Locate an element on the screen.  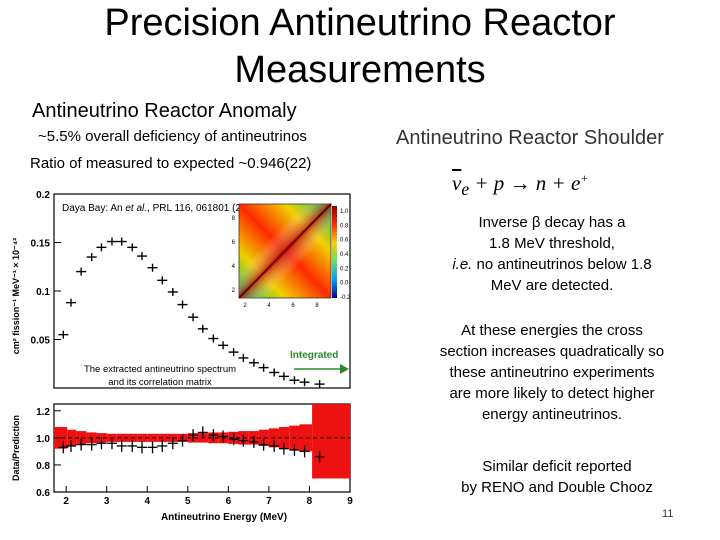
threshold-line-3: i.e. no antineutrinos below 1.8 is located at coordinates (552, 264).